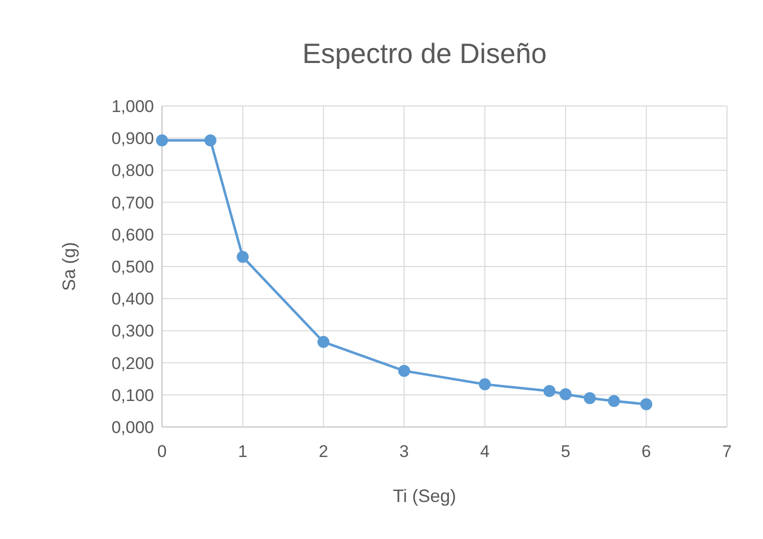 The image size is (763, 539). What do you see at coordinates (132, 138) in the screenshot?
I see `y-tick-label: 0,900` at bounding box center [132, 138].